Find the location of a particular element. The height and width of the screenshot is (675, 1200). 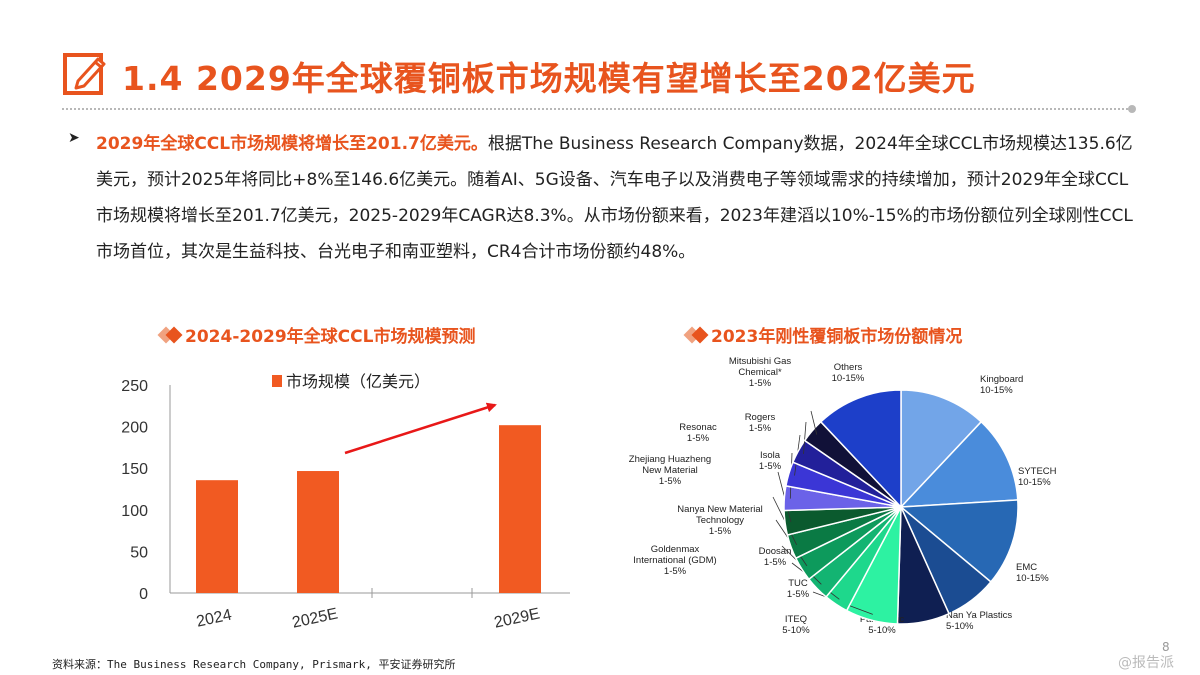

pie-label: Nanya New Material Technology 1-5% is located at coordinates (720, 520).